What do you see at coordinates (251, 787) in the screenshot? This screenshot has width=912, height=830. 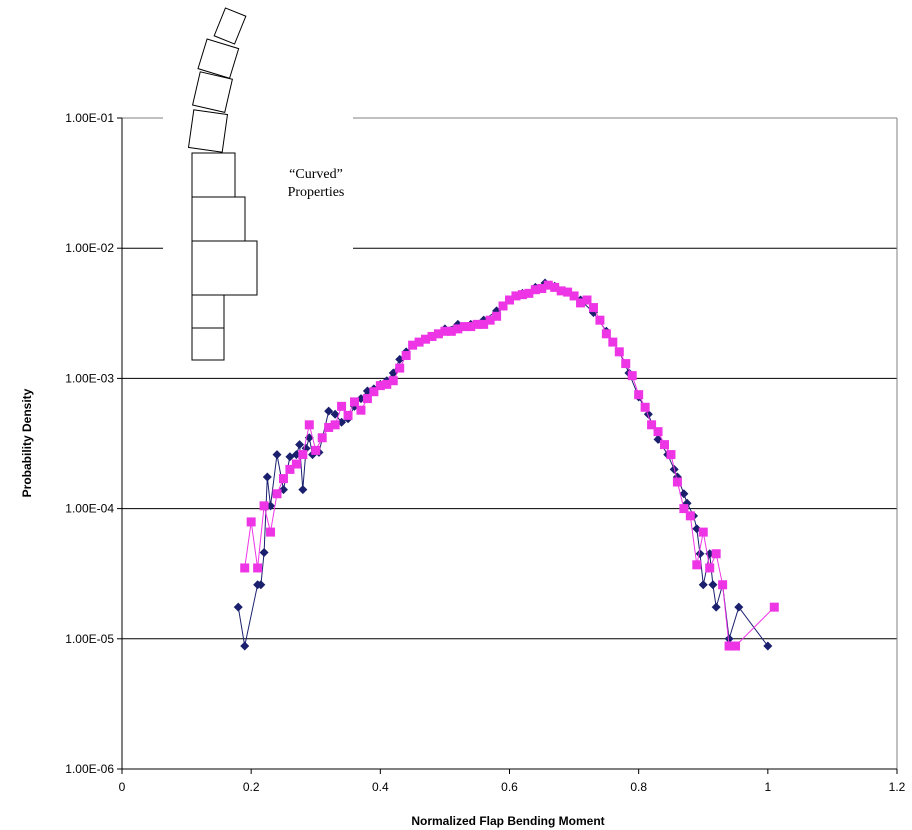 I see `x-tick-label: 0.2` at bounding box center [251, 787].